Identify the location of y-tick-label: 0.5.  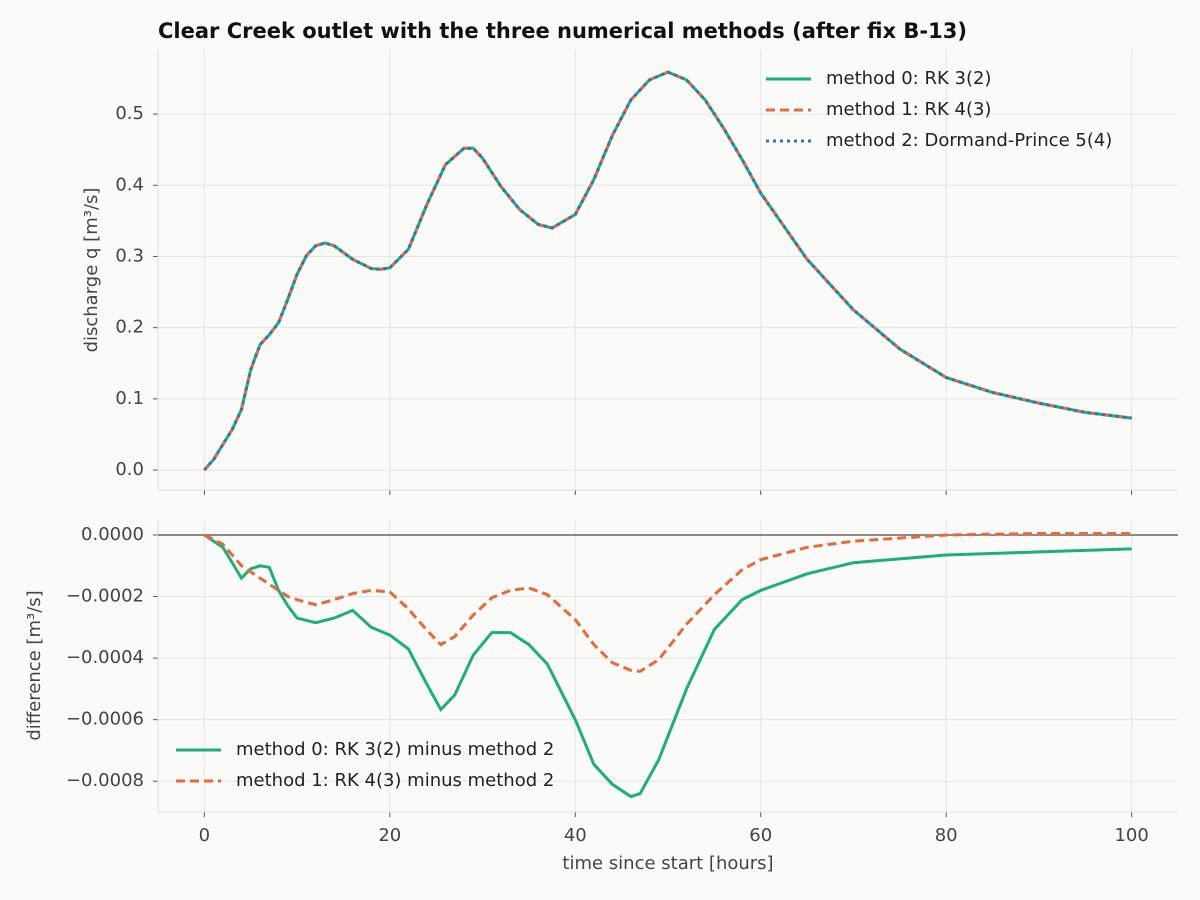
(129, 113).